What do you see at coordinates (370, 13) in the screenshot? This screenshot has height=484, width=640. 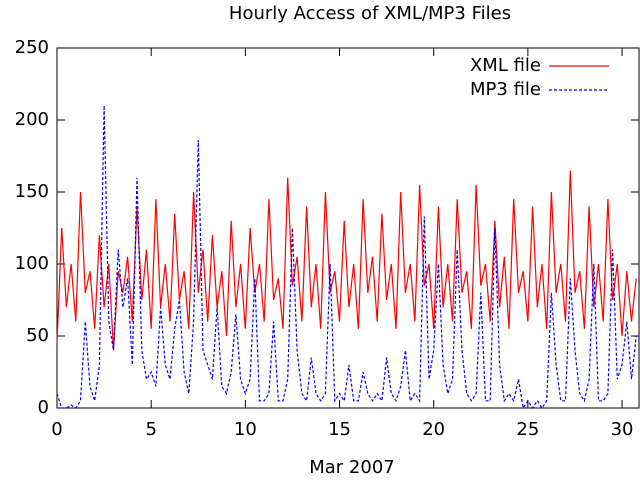 I see `chart-title: Hourly Access of XML/MP3 Files` at bounding box center [370, 13].